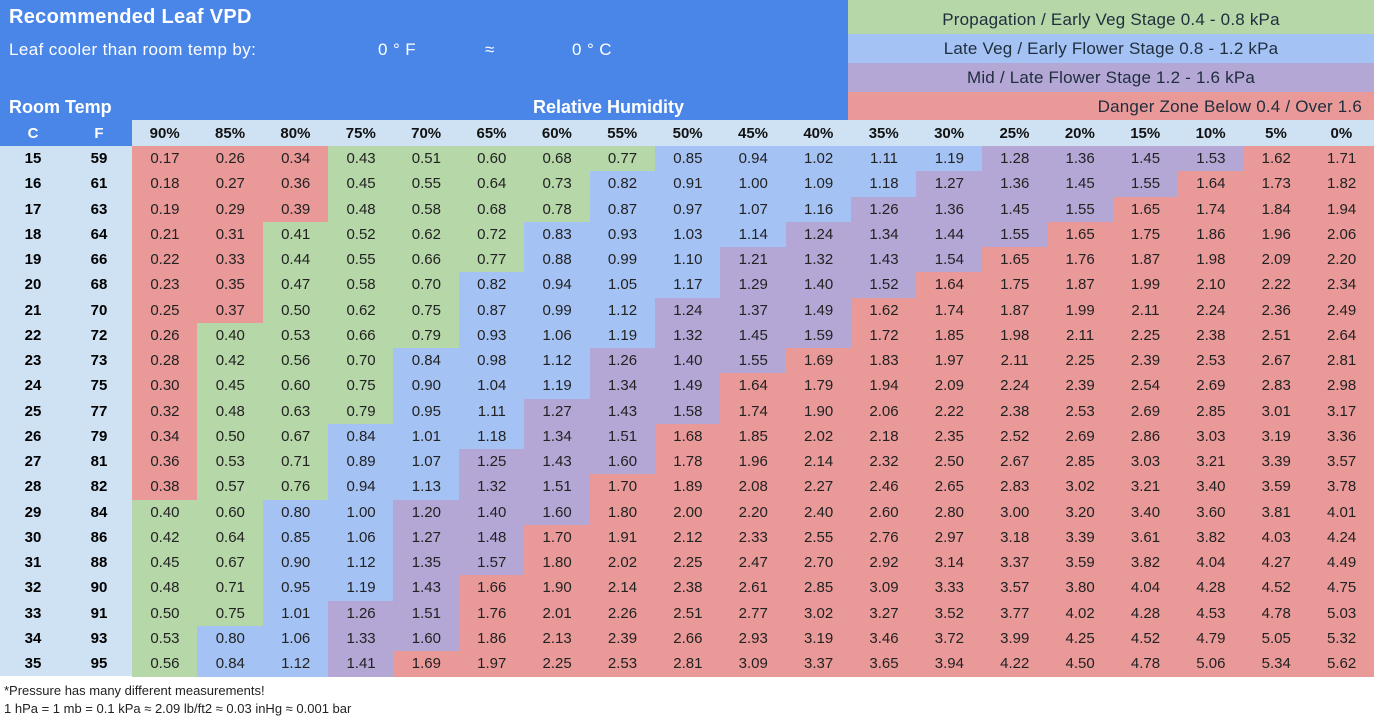 Image resolution: width=1374 pixels, height=722 pixels. Describe the element at coordinates (818, 184) in the screenshot. I see `vpd-cell: 1.09` at that location.